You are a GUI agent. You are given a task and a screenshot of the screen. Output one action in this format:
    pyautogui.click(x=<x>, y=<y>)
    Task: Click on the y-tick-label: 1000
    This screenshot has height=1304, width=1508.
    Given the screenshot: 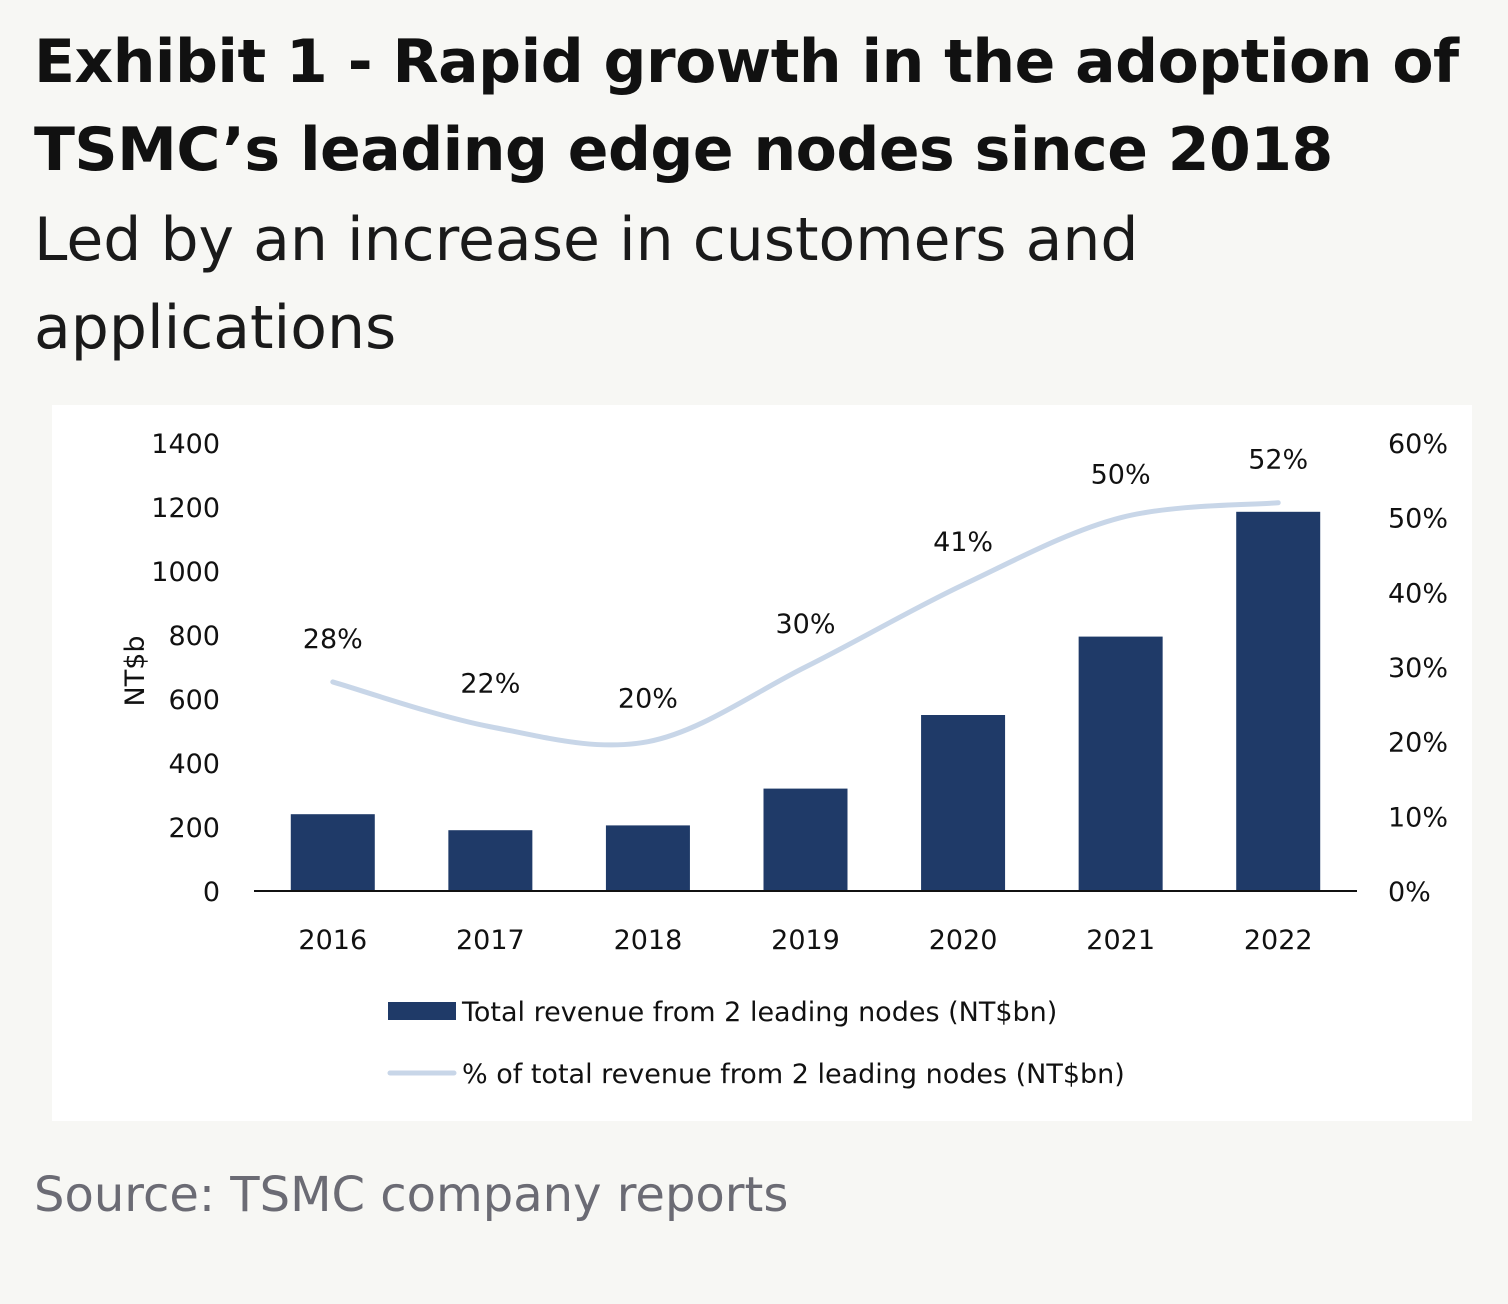 What is the action you would take?
    pyautogui.click(x=185, y=572)
    